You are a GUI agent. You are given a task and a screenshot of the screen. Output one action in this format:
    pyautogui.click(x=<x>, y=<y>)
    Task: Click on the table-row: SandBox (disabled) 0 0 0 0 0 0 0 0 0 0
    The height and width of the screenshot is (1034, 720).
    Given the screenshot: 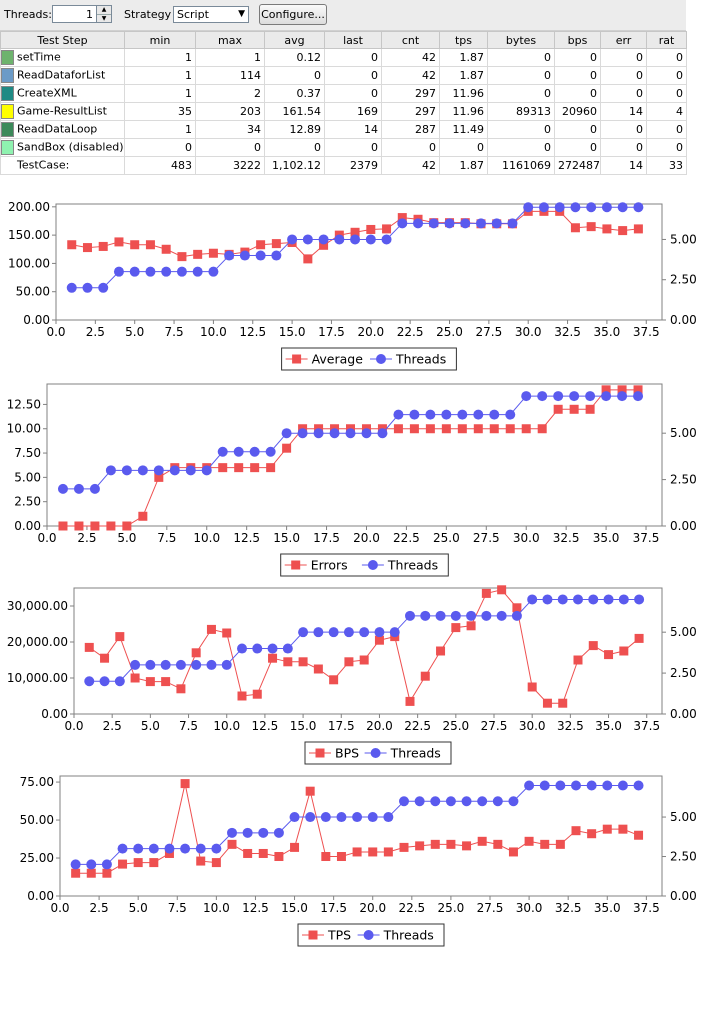 What is the action you would take?
    pyautogui.click(x=343, y=147)
    